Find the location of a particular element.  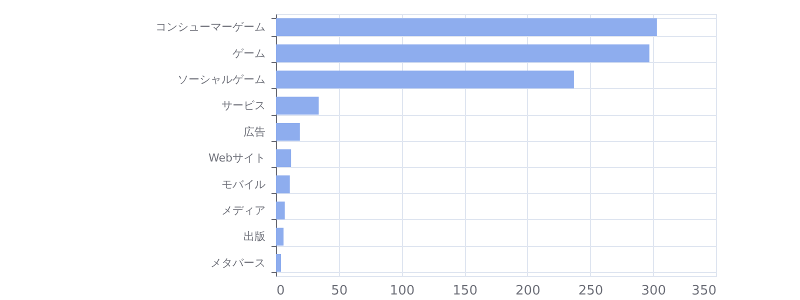

x-tick-label: 250 is located at coordinates (591, 291).